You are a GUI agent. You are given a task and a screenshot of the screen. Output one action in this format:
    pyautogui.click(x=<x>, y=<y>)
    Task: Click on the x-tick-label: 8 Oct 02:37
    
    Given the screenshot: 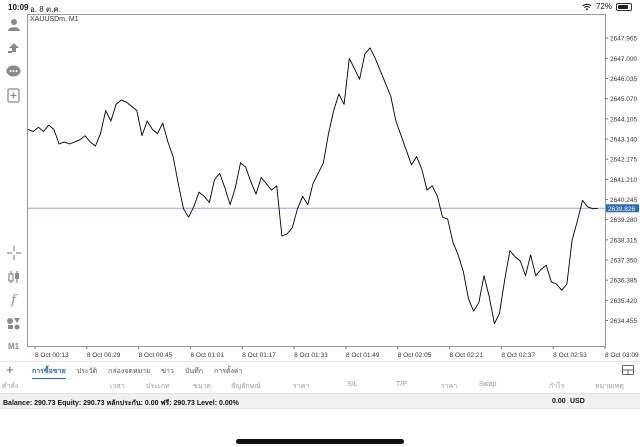 What is the action you would take?
    pyautogui.click(x=518, y=355)
    